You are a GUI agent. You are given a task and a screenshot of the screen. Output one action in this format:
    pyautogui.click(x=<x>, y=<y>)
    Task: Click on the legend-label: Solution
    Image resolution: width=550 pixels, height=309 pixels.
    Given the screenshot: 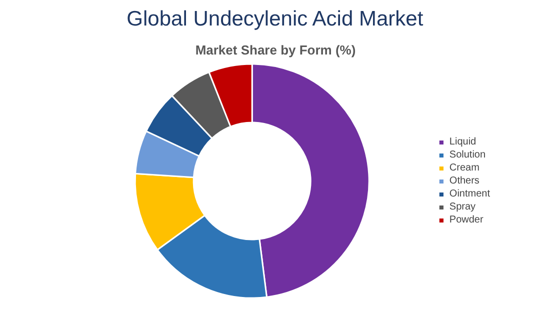 What is the action you would take?
    pyautogui.click(x=467, y=154)
    